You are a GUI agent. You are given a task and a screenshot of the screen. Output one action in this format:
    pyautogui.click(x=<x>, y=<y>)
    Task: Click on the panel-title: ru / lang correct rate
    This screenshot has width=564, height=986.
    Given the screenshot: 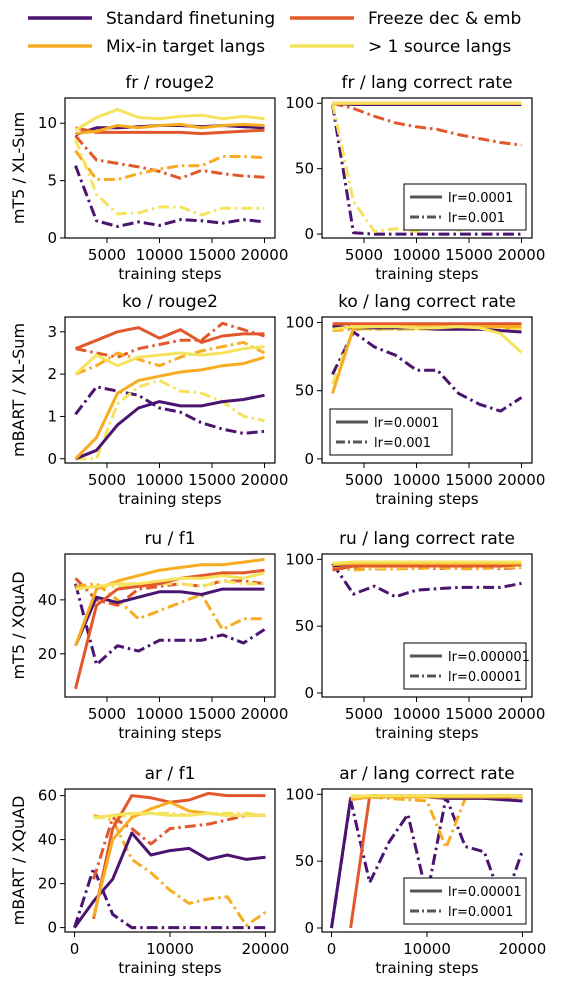 What is the action you would take?
    pyautogui.click(x=427, y=539)
    